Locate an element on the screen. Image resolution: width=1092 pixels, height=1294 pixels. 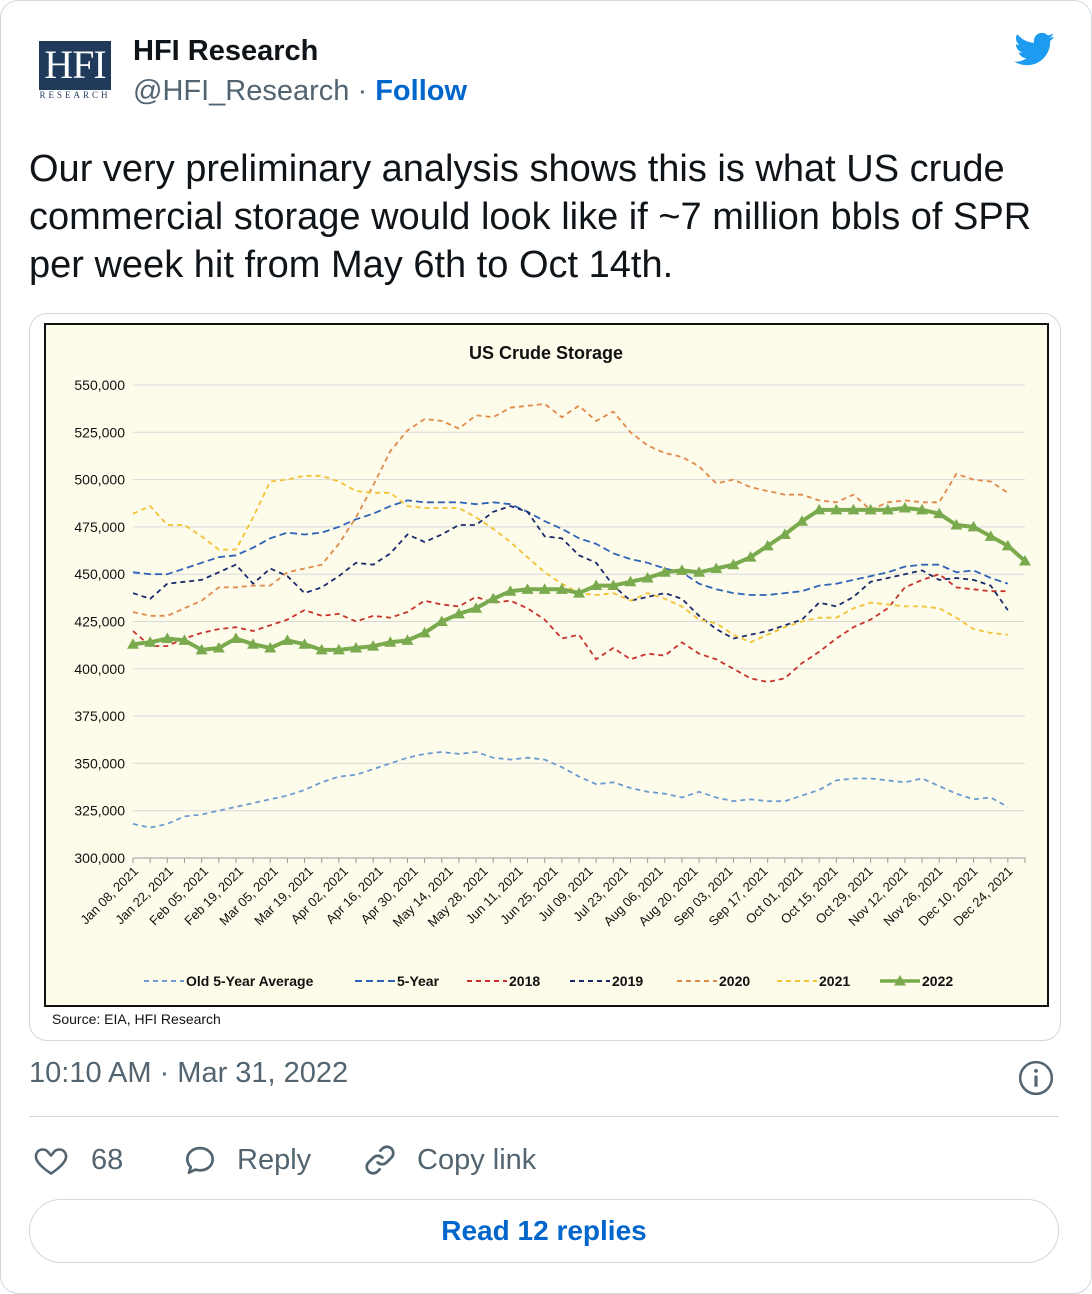
y-tick-label: 325,000 is located at coordinates (99, 811).